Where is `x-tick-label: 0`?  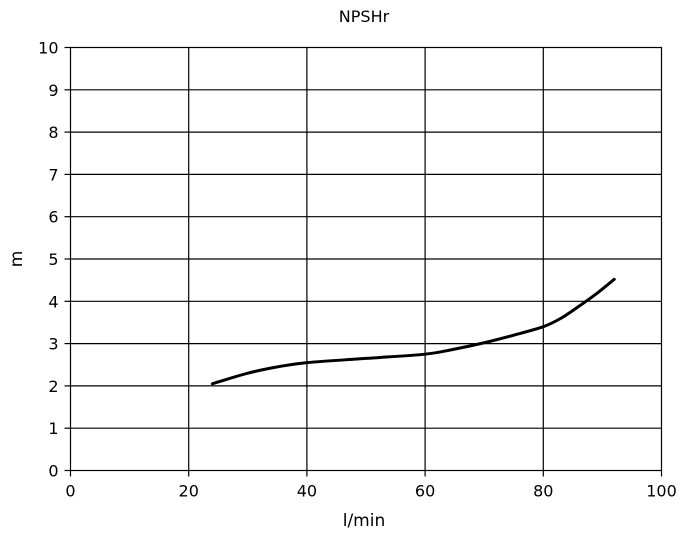
x-tick-label: 0 is located at coordinates (70, 491).